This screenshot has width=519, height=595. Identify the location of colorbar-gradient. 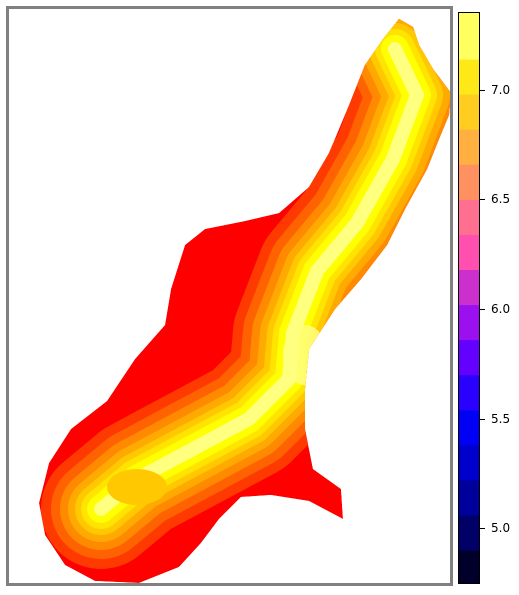
(469, 298).